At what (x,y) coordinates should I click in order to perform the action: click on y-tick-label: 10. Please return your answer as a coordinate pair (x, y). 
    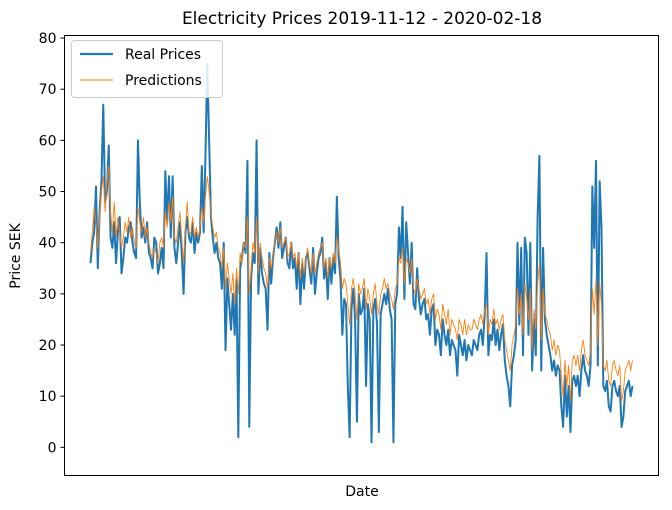
    Looking at the image, I should click on (48, 397).